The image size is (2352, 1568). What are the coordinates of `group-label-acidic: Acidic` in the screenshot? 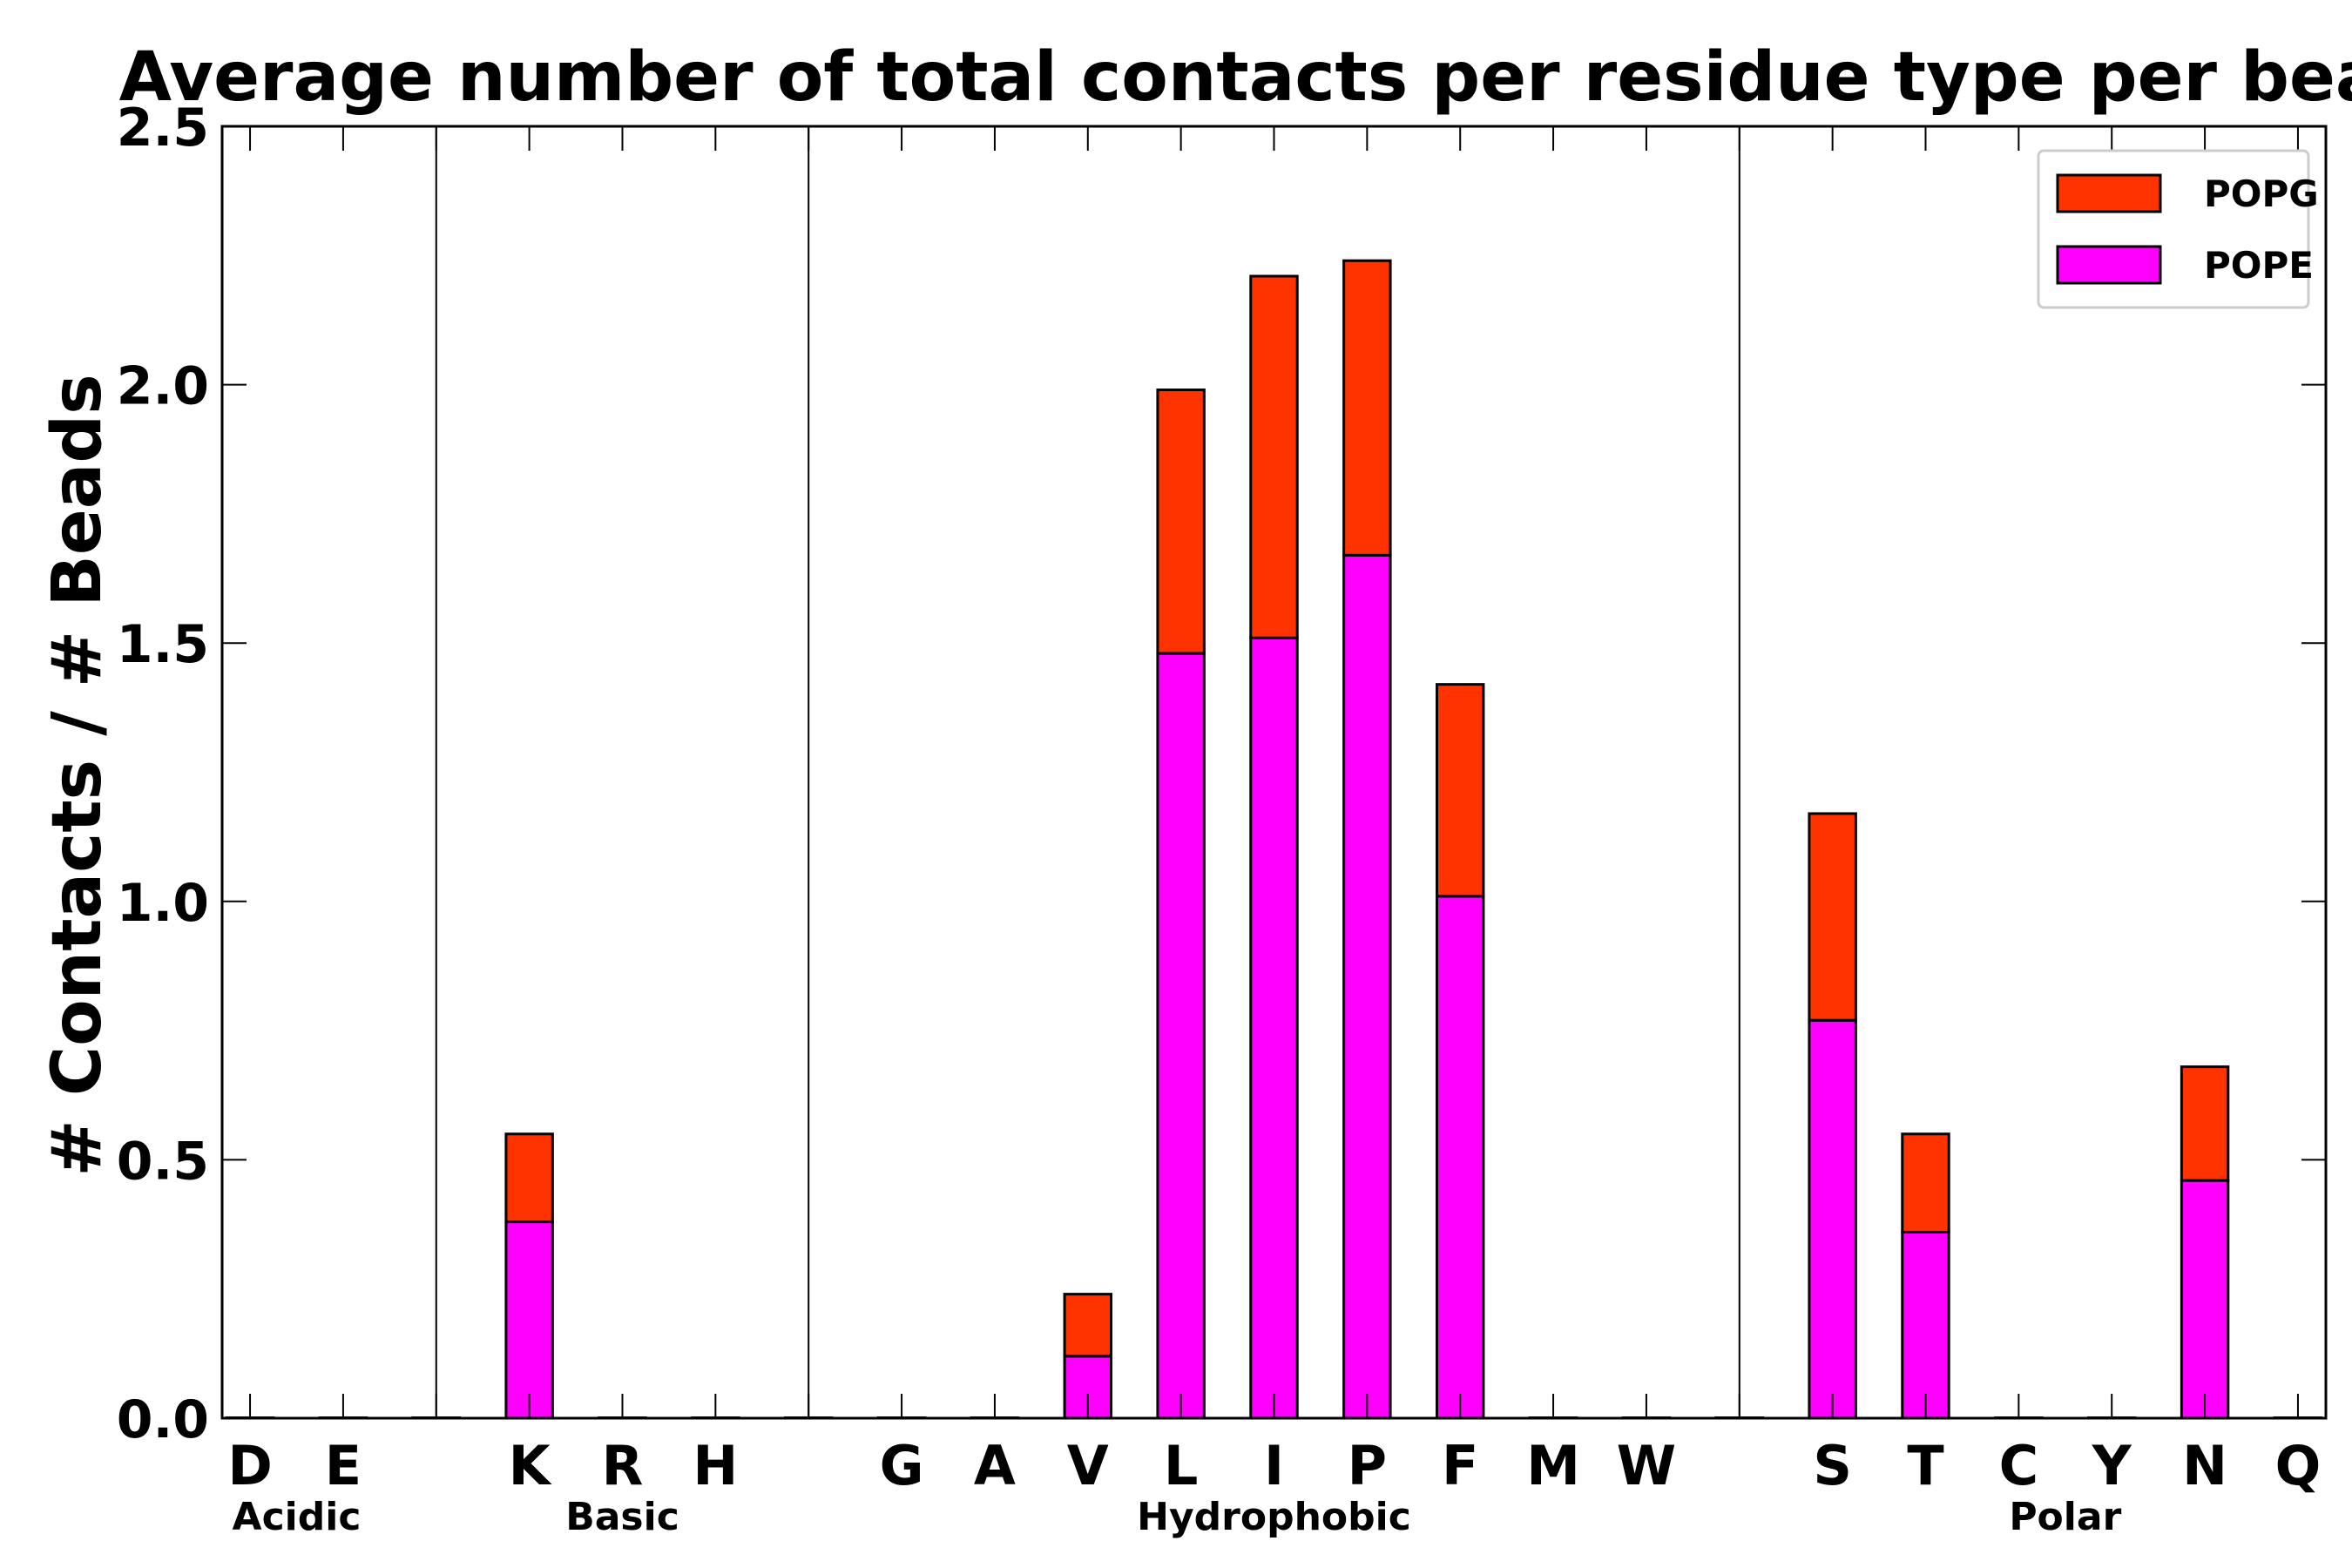 It's located at (297, 1517).